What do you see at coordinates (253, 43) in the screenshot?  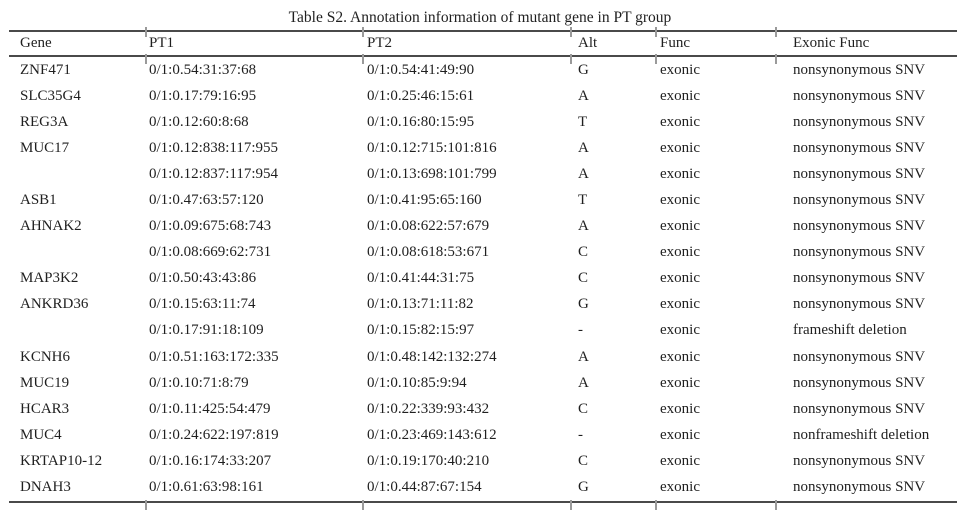 I see `column-header-pt1: PT1` at bounding box center [253, 43].